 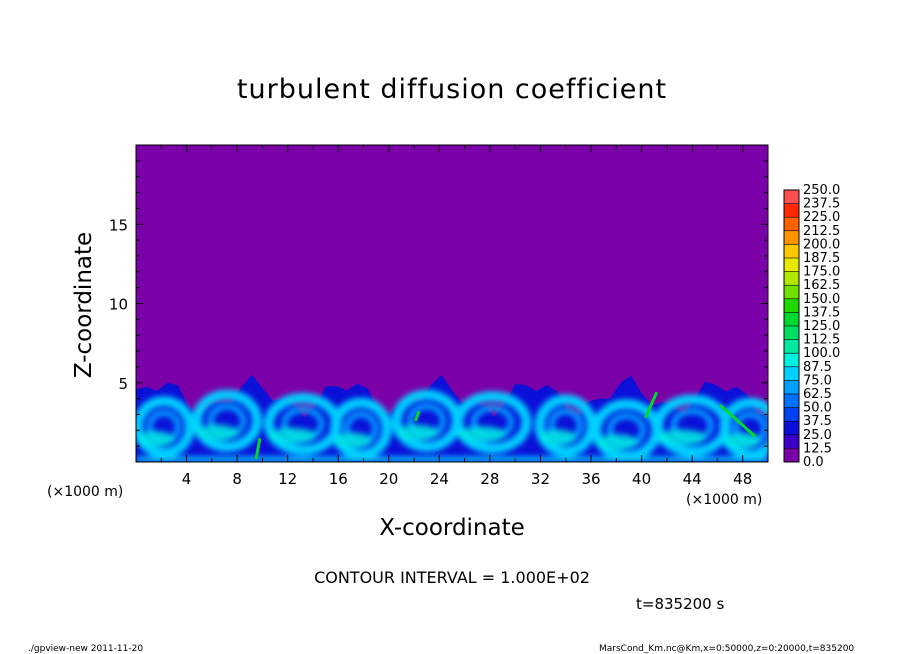 What do you see at coordinates (821, 340) in the screenshot?
I see `colorbar-label: 112.5` at bounding box center [821, 340].